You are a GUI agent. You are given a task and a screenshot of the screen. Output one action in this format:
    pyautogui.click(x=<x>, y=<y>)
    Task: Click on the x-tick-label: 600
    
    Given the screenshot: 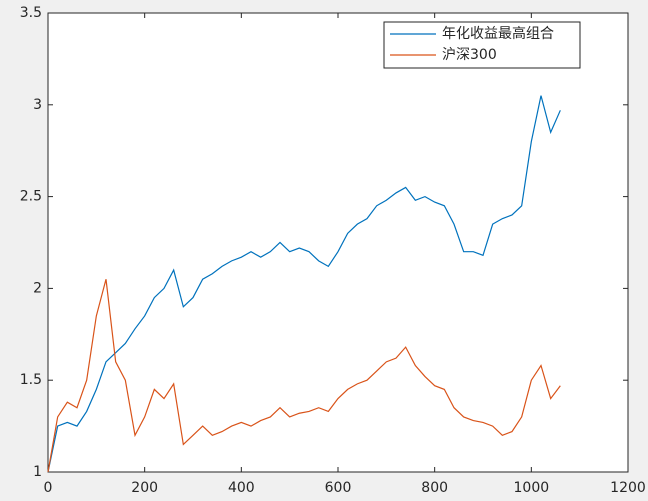 What is the action you would take?
    pyautogui.click(x=338, y=488)
    